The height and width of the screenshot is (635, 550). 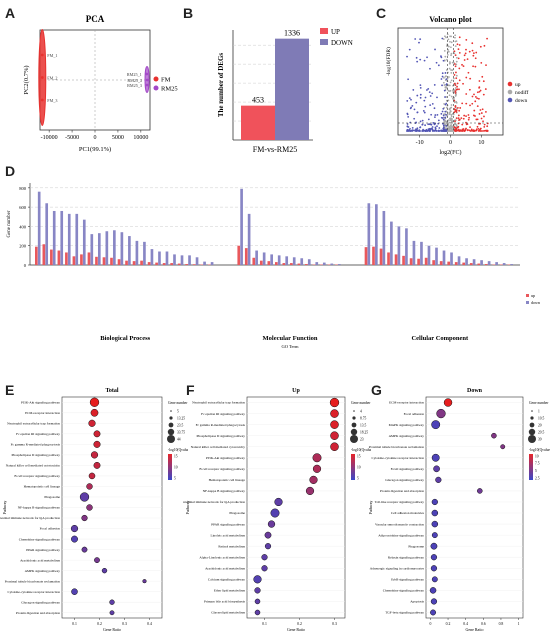 I want to click on bar-up, so click(x=258, y=122).